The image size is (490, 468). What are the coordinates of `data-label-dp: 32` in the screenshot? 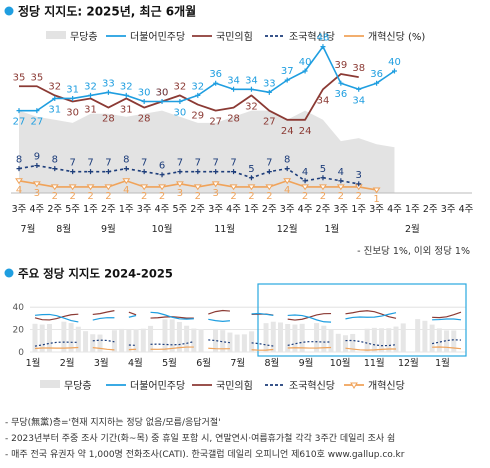 It's located at (126, 86).